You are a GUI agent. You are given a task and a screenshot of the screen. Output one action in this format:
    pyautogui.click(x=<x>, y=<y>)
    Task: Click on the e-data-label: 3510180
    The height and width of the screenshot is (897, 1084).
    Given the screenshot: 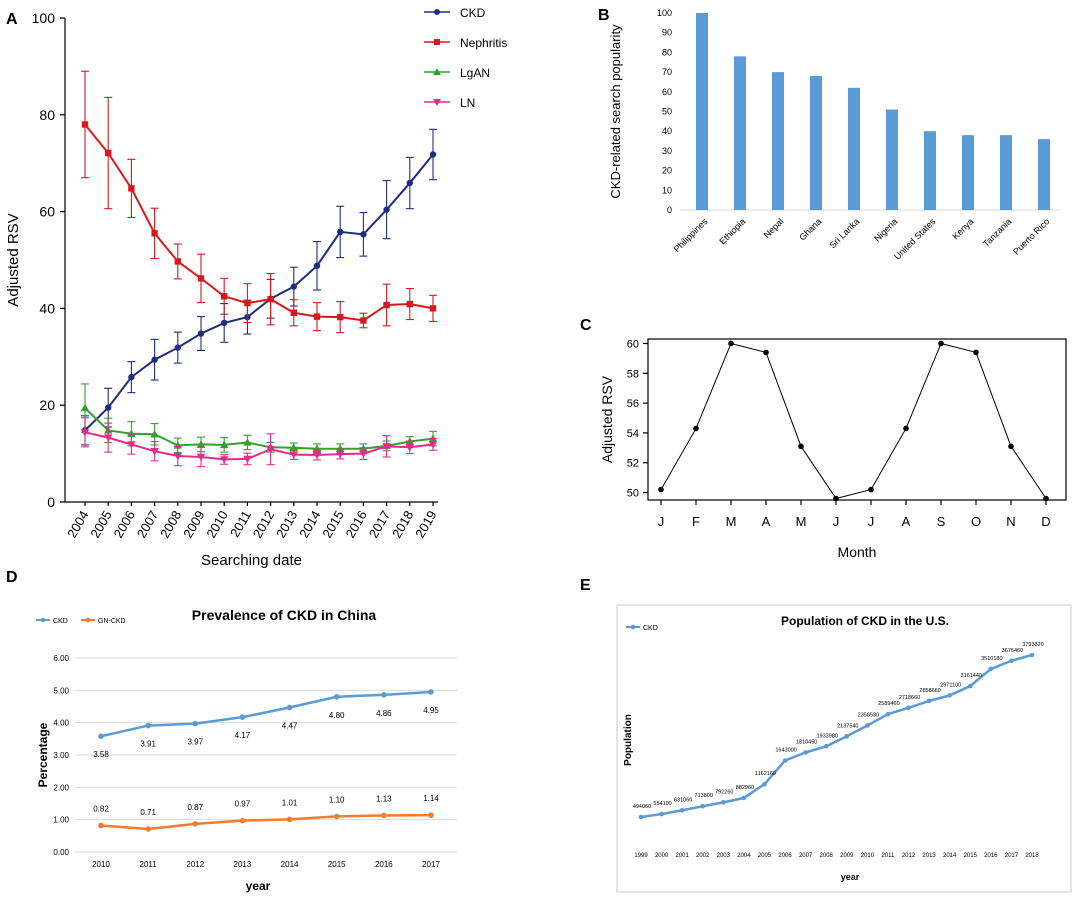 What is the action you would take?
    pyautogui.click(x=991, y=659)
    